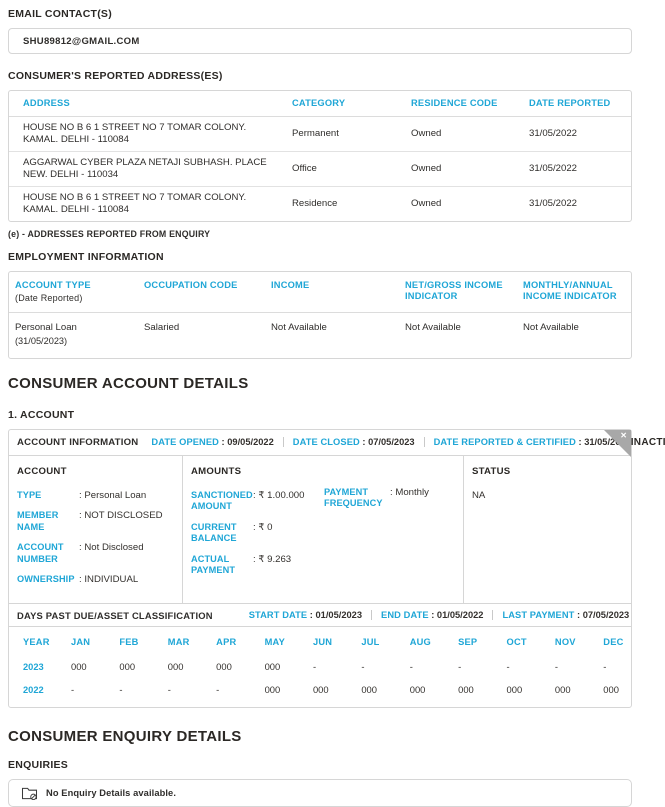 The image size is (665, 807). I want to click on payment-frequency-label: PAYMENT FREQUENCY, so click(353, 497).